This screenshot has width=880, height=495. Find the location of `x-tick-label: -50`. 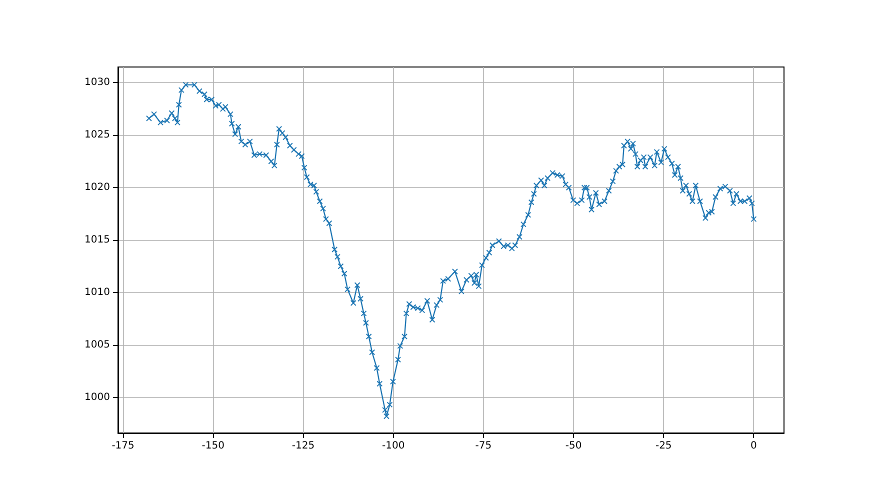

x-tick-label: -50 is located at coordinates (573, 446).